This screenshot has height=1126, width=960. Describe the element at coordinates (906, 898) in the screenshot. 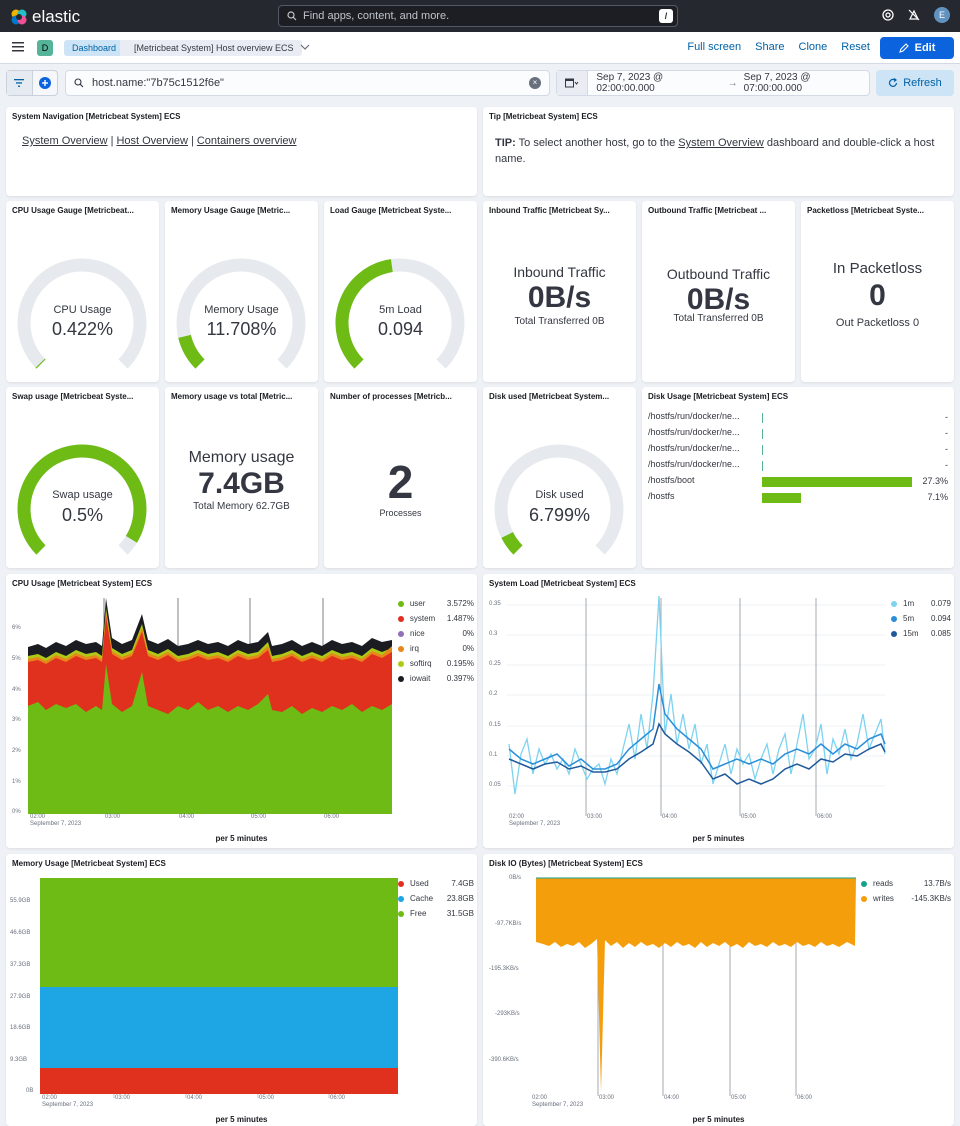

I see `legend-item: writes -145.3KB/s` at that location.